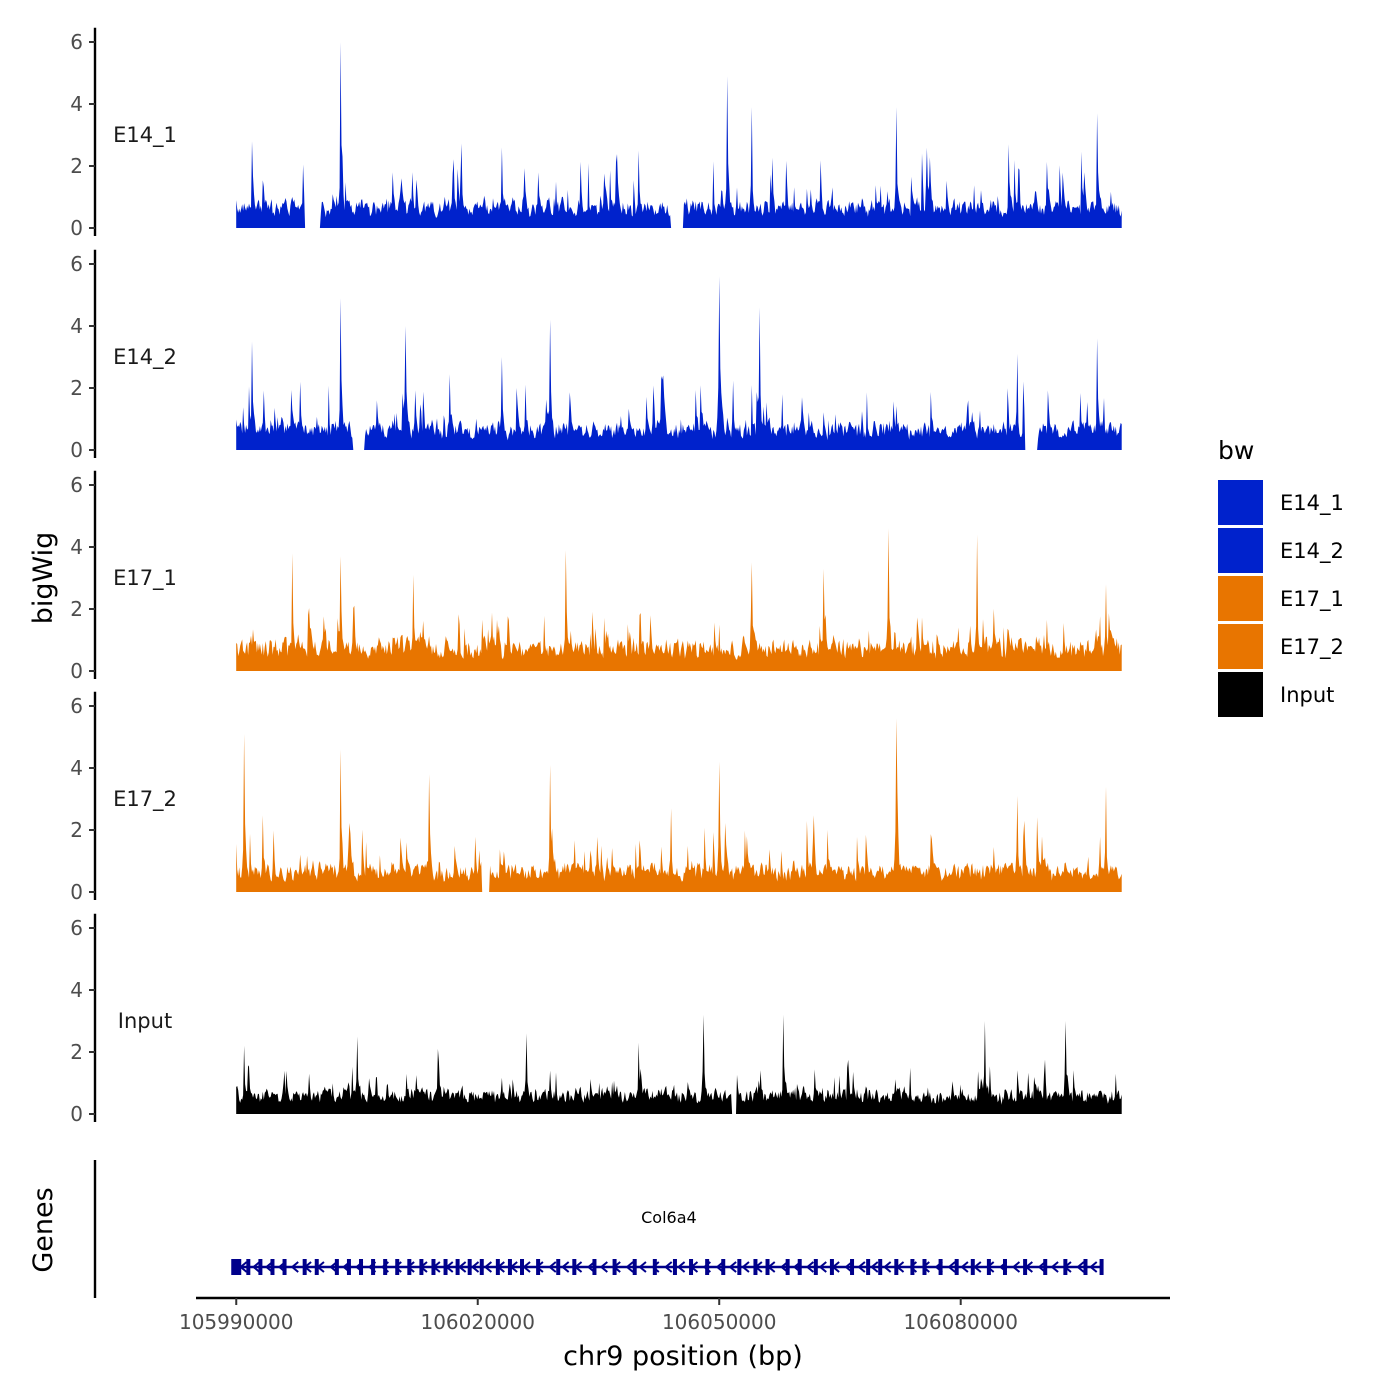 The width and height of the screenshot is (1400, 1400). I want to click on legend-label: E14_2, so click(1312, 551).